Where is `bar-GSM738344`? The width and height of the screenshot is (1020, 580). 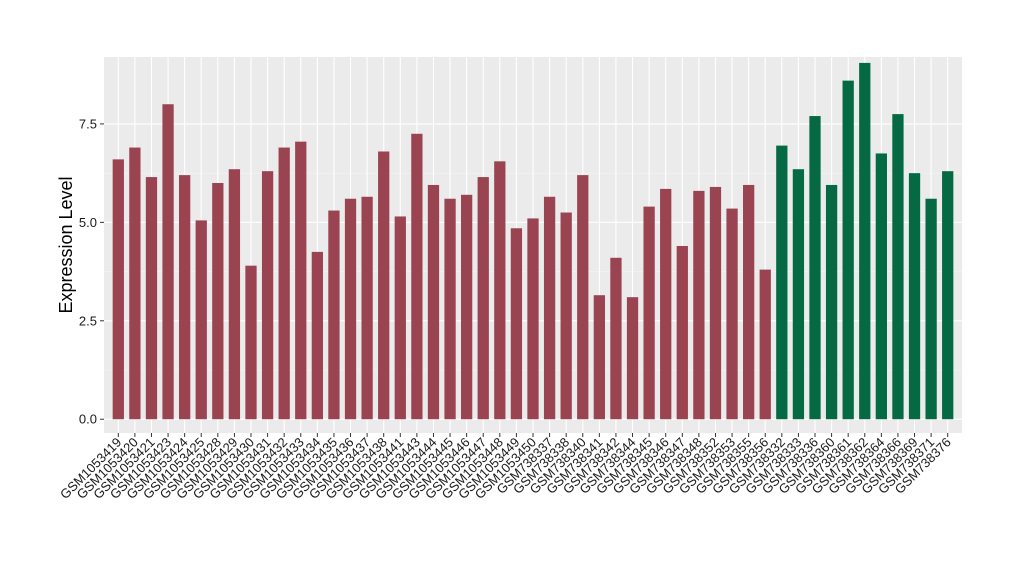 bar-GSM738344 is located at coordinates (632, 358).